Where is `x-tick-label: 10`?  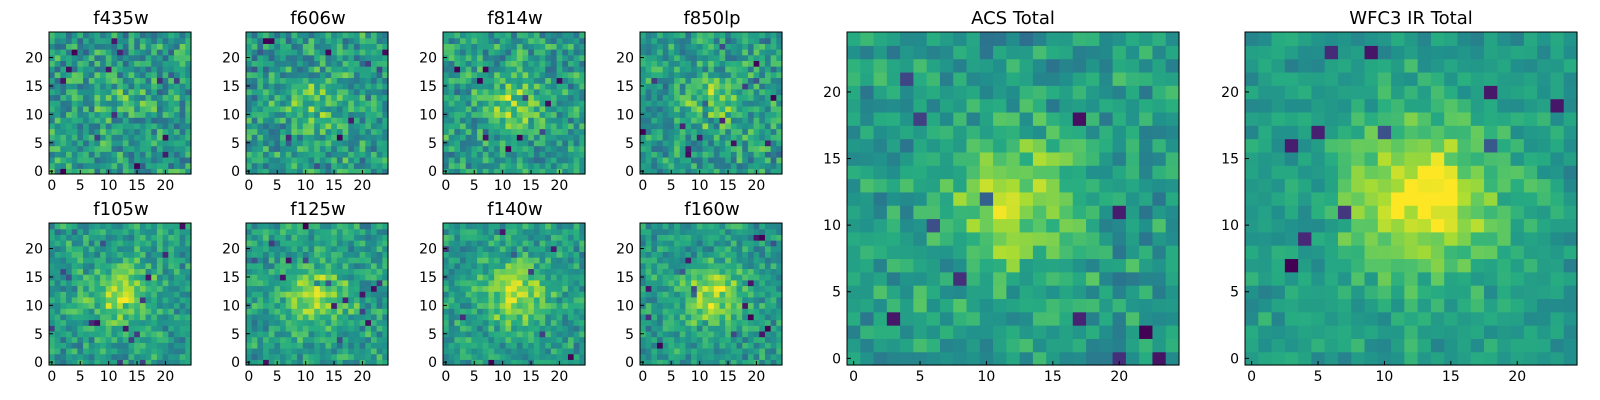
x-tick-label: 10 is located at coordinates (700, 186).